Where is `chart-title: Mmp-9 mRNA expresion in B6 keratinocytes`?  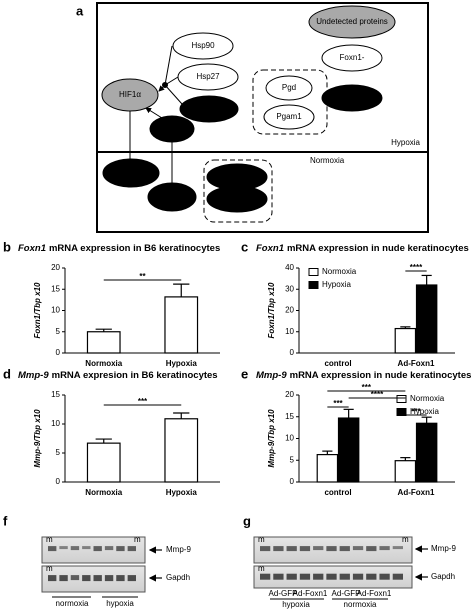 chart-title: Mmp-9 mRNA expresion in B6 keratinocytes is located at coordinates (118, 375).